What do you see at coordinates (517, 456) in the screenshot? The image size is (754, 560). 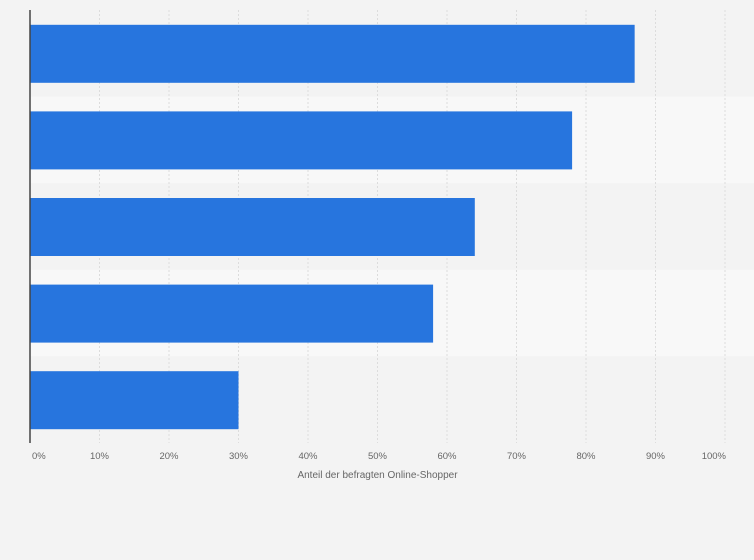 I see `x-tick-label: 70%` at bounding box center [517, 456].